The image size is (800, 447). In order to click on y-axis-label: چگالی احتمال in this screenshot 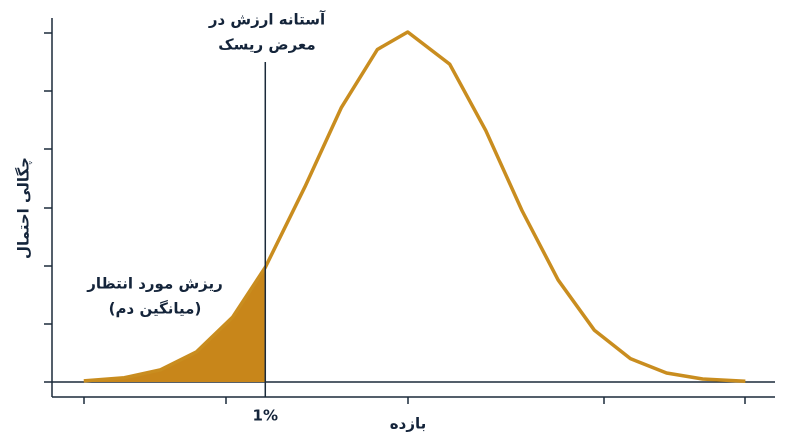, I will do `click(24, 208)`.